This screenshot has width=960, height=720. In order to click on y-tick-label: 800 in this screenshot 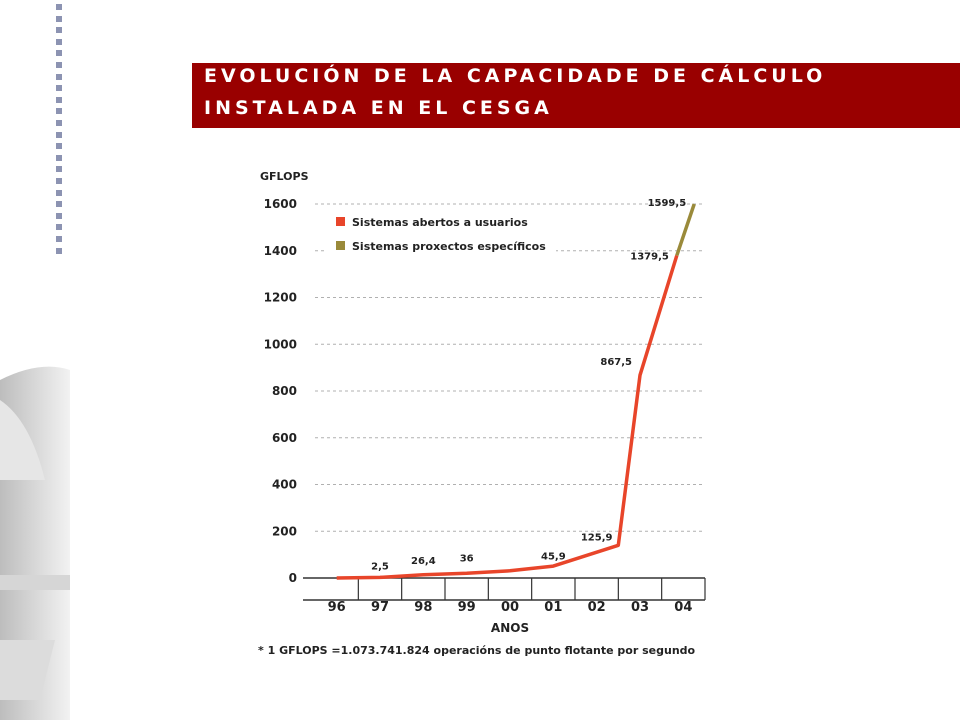, I will do `click(284, 391)`.